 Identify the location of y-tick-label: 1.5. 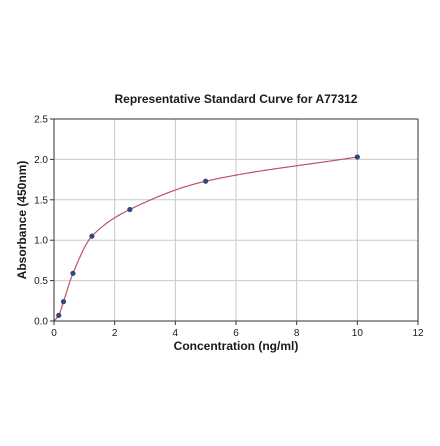
(41, 200).